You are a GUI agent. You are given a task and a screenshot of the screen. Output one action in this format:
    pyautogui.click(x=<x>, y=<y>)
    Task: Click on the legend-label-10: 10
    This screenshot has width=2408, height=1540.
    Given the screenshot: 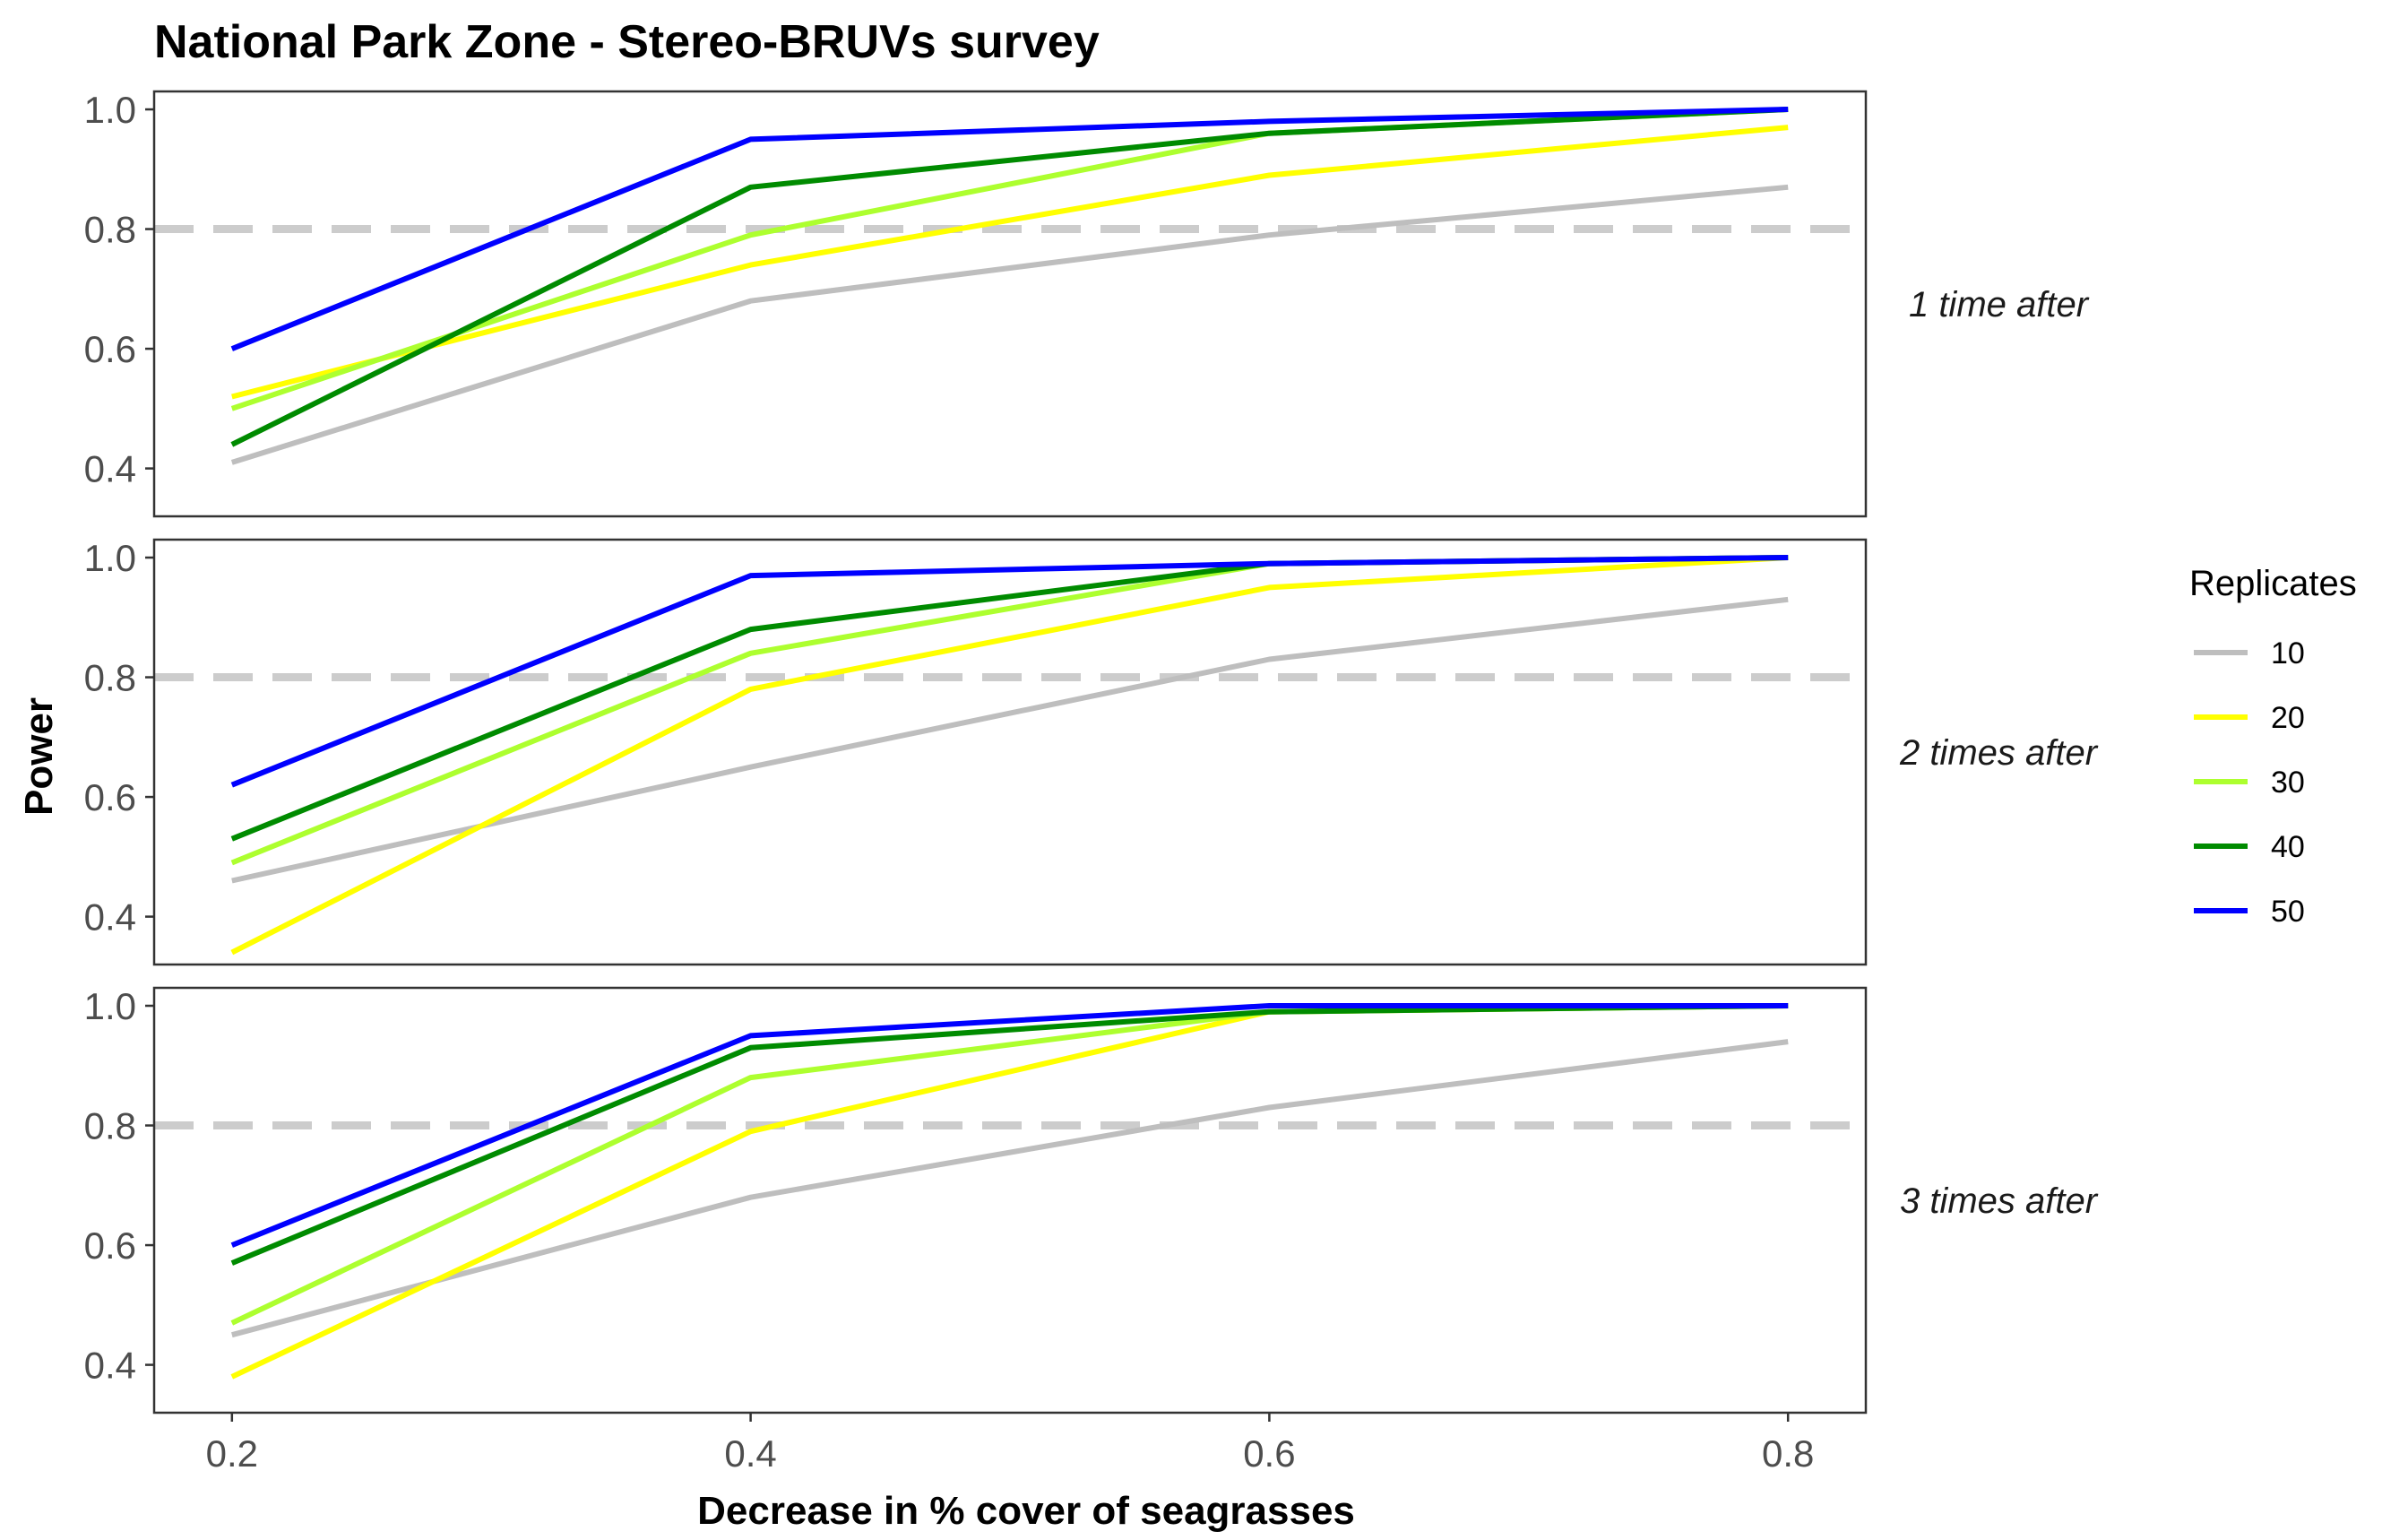 What is the action you would take?
    pyautogui.click(x=2288, y=654)
    